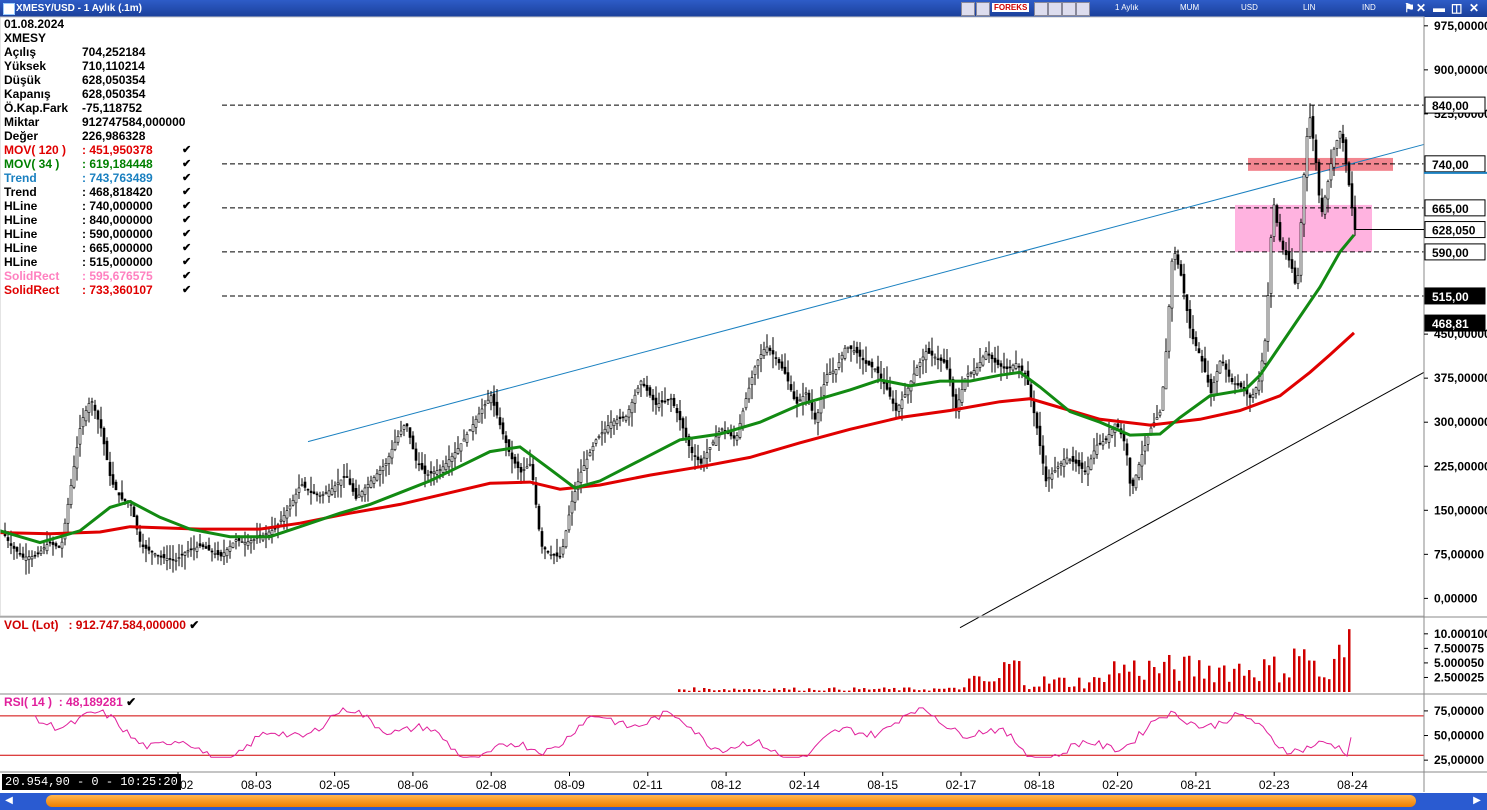 Image resolution: width=1487 pixels, height=810 pixels. I want to click on indicator-row: SolidRect: 733,360107 ✔, so click(104, 290).